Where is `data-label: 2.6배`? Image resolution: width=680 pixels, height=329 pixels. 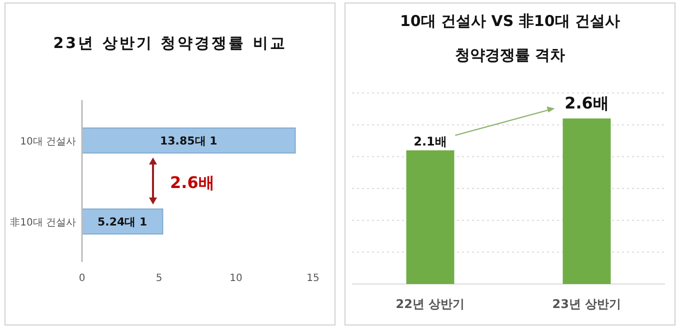 data-label: 2.6배 is located at coordinates (586, 102).